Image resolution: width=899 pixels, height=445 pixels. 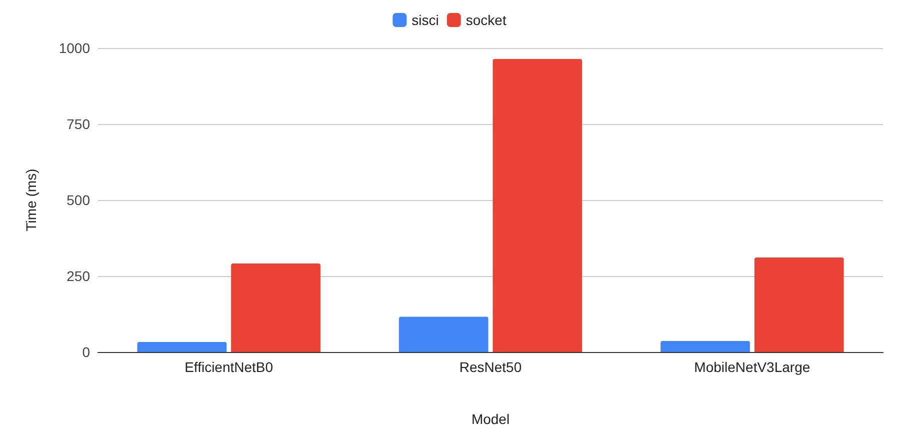 I want to click on y-axis-title: Time (ms), so click(x=31, y=200).